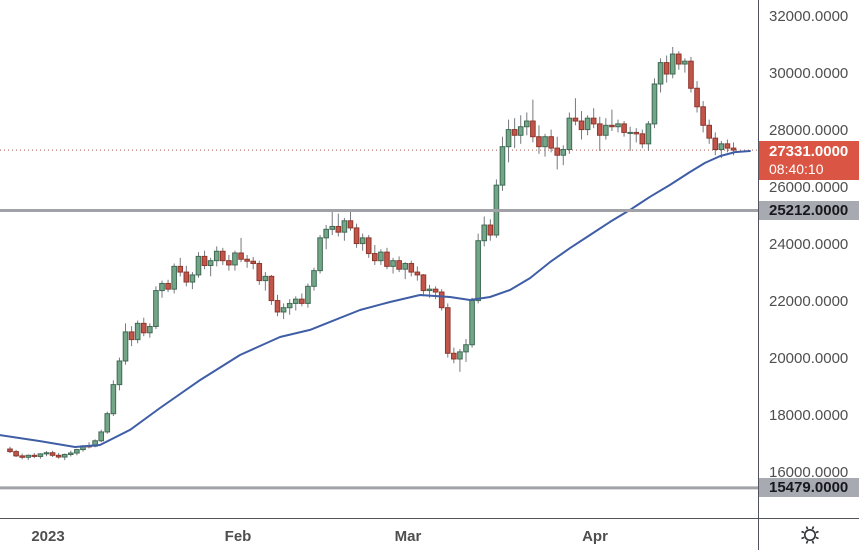 The height and width of the screenshot is (550, 859). Describe the element at coordinates (809, 151) in the screenshot. I see `current-price-value: 27331.0000` at that location.